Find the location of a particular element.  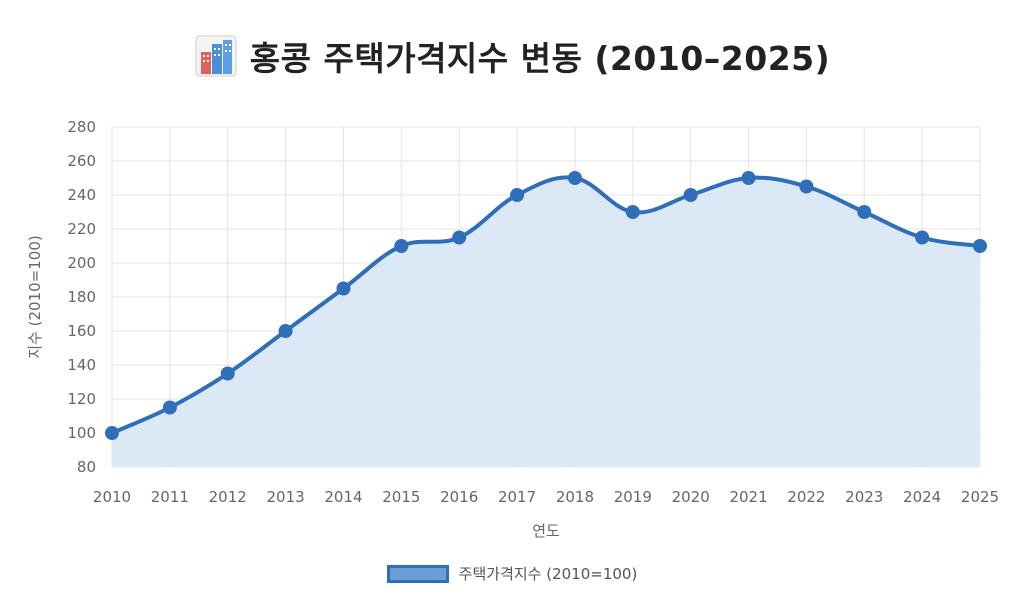

x-tick-label: 2013 is located at coordinates (286, 497).